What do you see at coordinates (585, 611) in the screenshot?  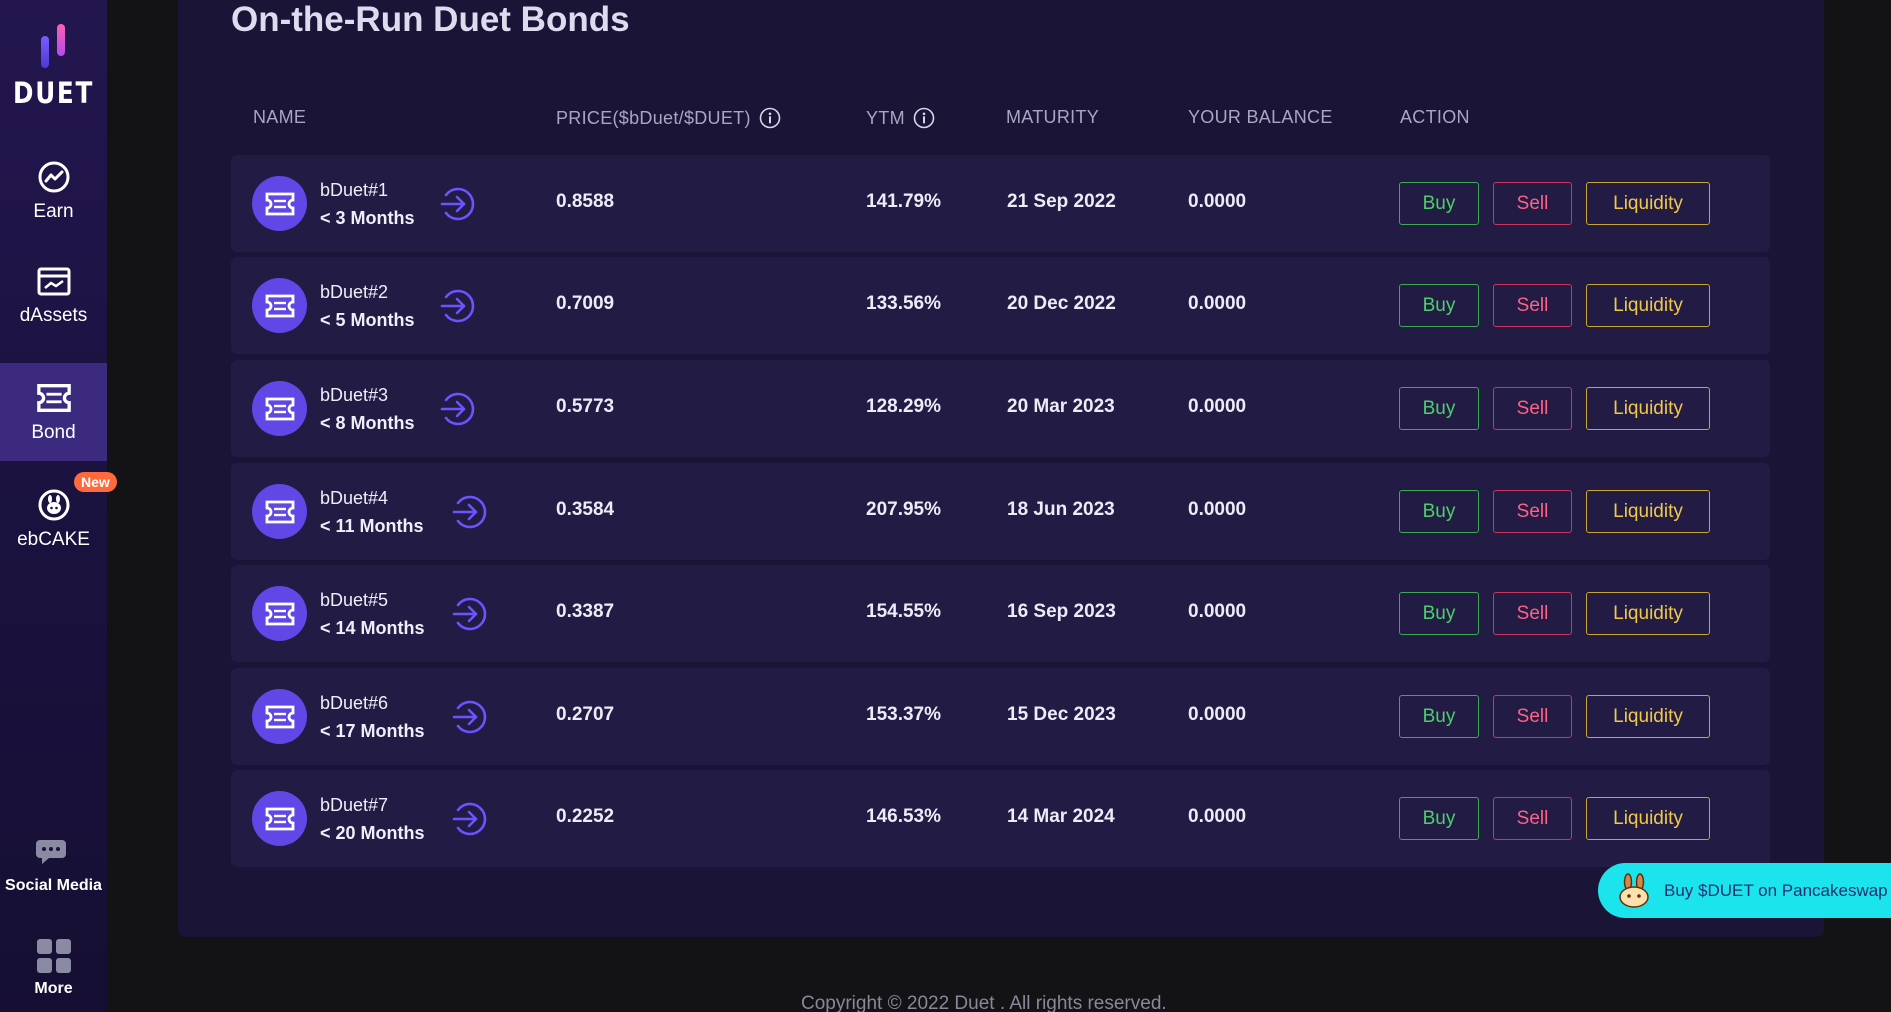 I see `bond-price: 0.3387` at bounding box center [585, 611].